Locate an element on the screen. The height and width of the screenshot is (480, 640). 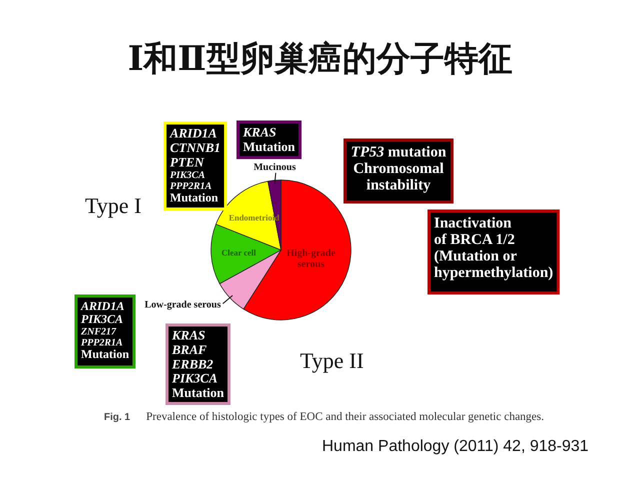
title: Ⅰ和Ⅱ型卵巢癌的分子特征 is located at coordinates (320, 59).